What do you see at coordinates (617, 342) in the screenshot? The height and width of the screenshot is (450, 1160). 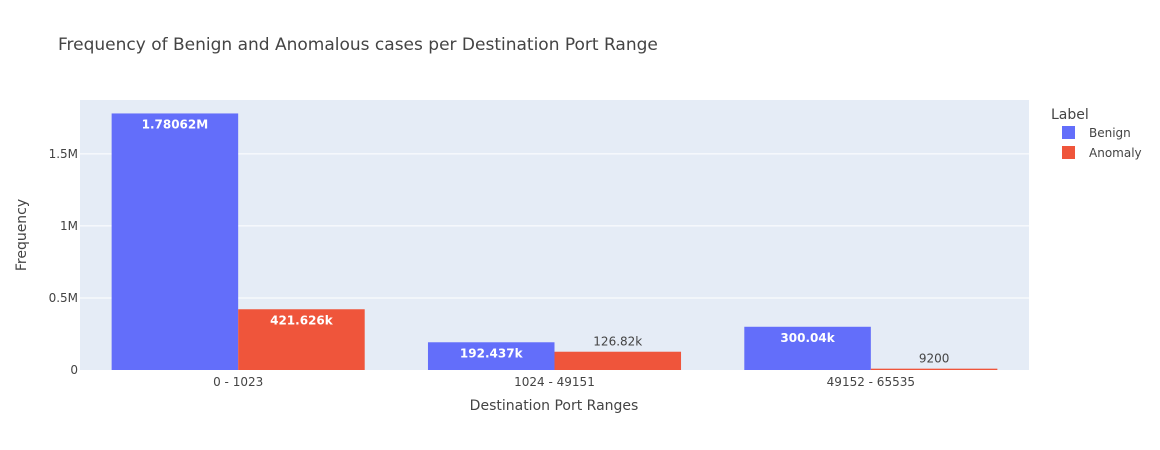 I see `data-label: 126.82k` at bounding box center [617, 342].